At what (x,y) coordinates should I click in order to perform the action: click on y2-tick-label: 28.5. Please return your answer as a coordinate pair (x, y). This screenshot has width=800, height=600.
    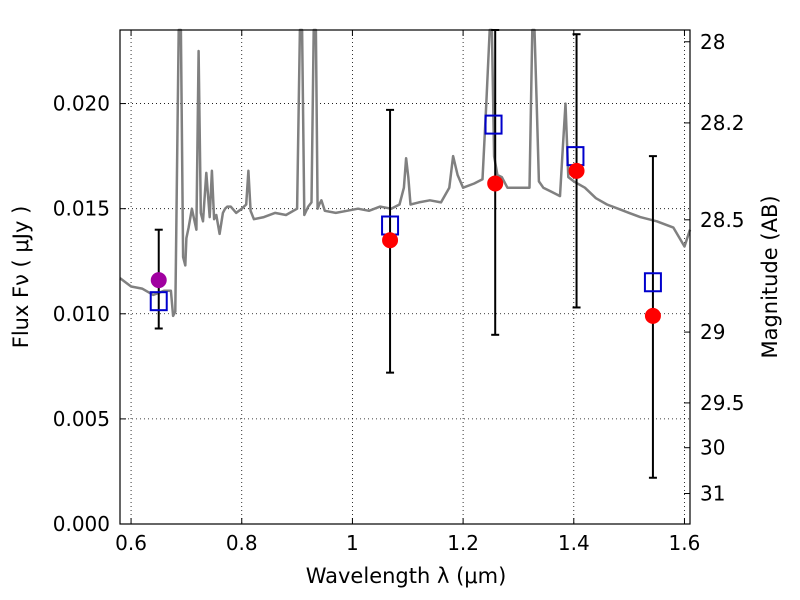
    Looking at the image, I should click on (722, 220).